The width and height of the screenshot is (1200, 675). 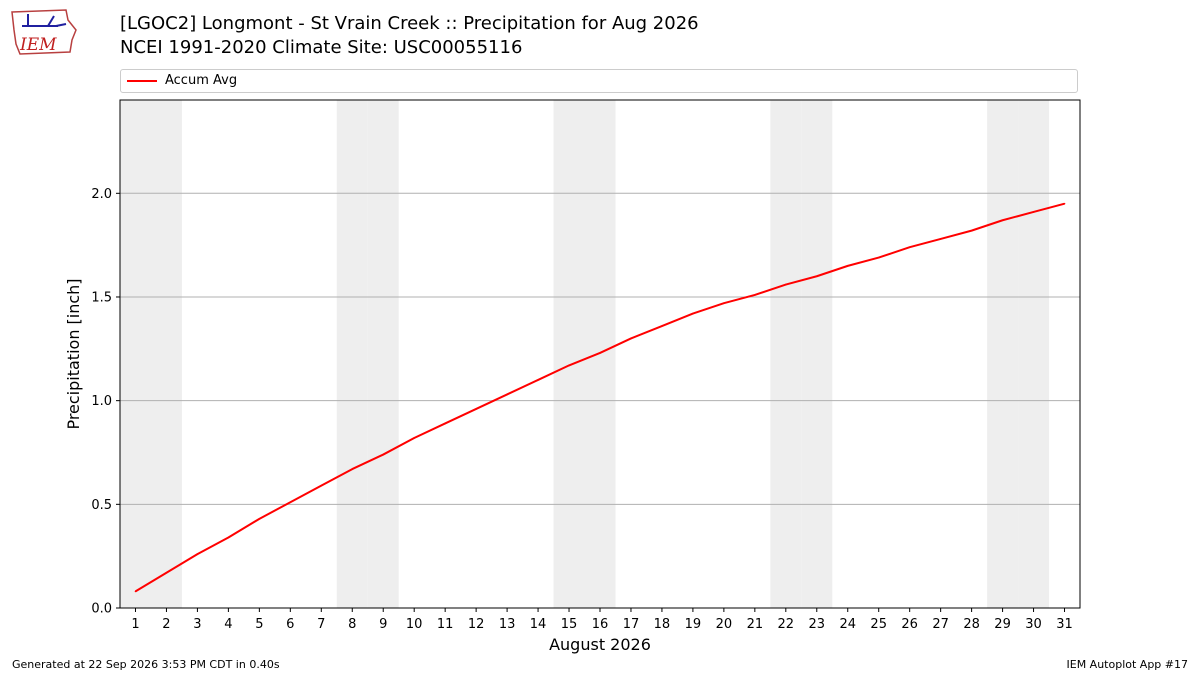 What do you see at coordinates (101, 401) in the screenshot?
I see `y-tick-label: 1.0` at bounding box center [101, 401].